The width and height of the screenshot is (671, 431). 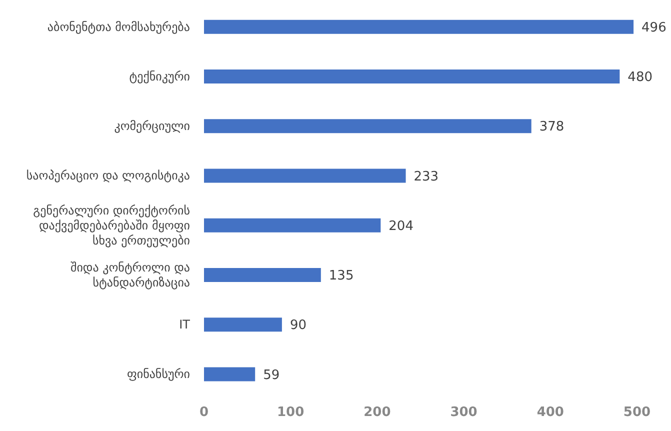 I want to click on y-tick-label: გენერალური დირექტორის დაქვემდებარებაში მყოფი სხვა ერთეულები, so click(x=111, y=225).